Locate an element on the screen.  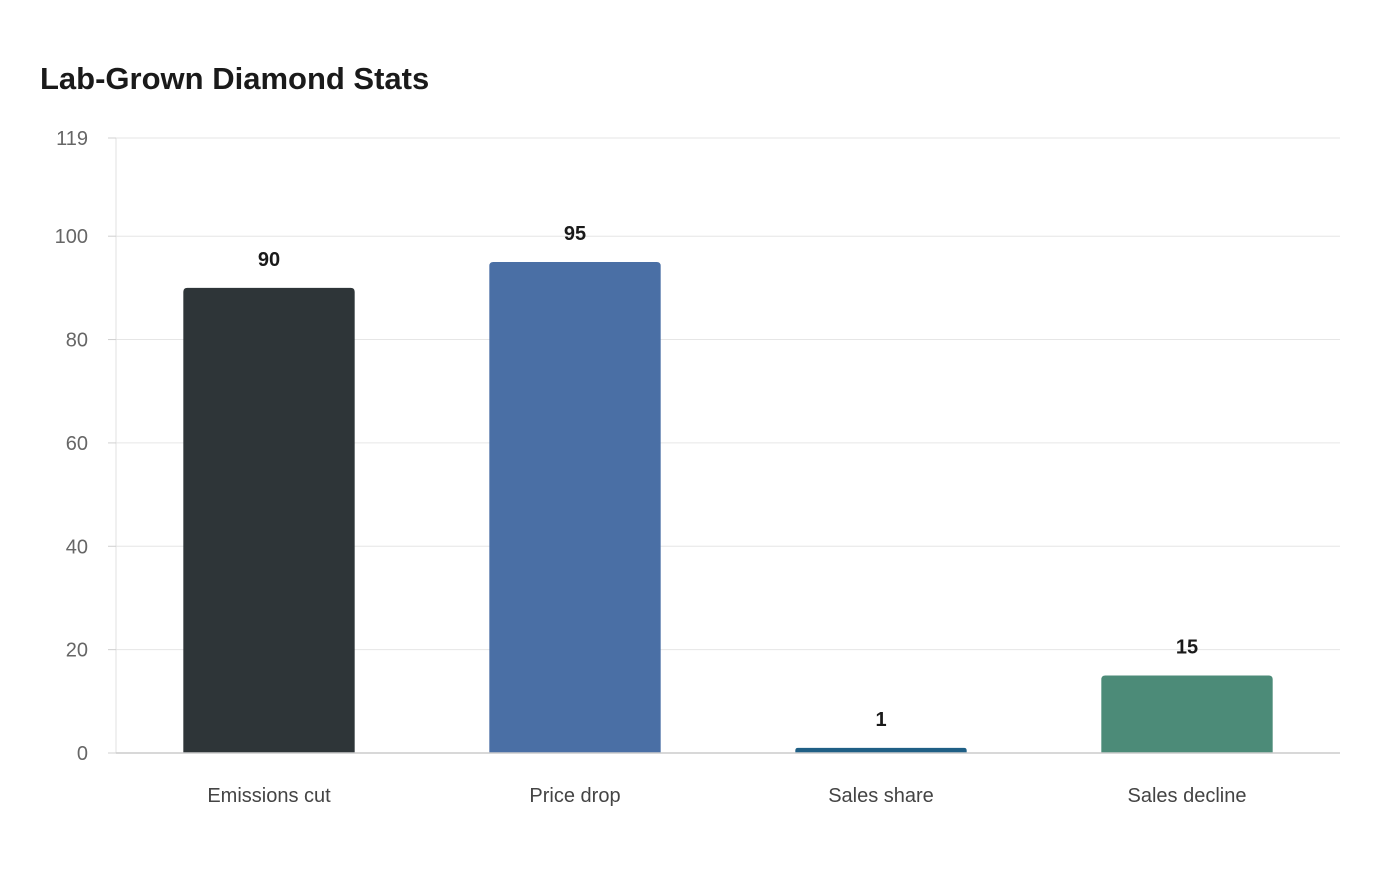
y-tick-label: 100 is located at coordinates (71, 237).